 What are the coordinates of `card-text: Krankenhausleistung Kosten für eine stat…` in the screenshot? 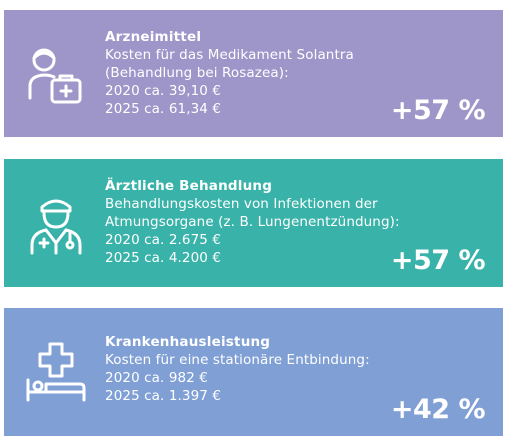 It's located at (239, 369).